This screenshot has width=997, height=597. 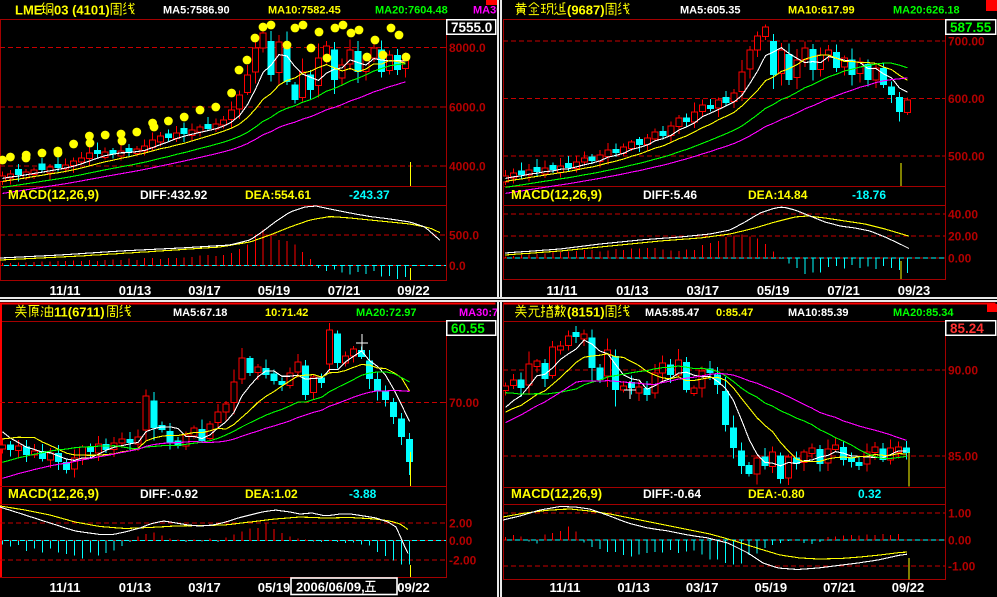 What do you see at coordinates (79, 312) in the screenshot?
I see `svg-text: 11(6711)` at bounding box center [79, 312].